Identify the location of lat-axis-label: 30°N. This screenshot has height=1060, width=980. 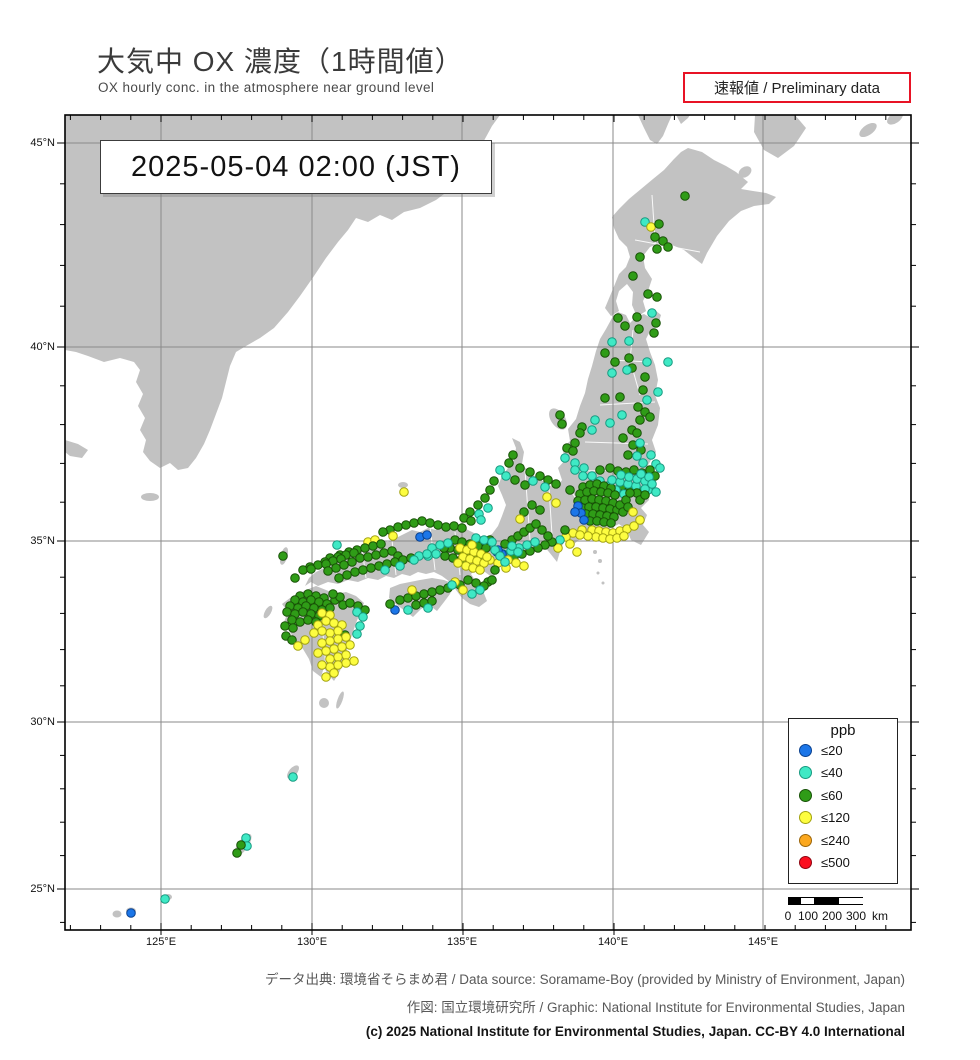
(42, 722).